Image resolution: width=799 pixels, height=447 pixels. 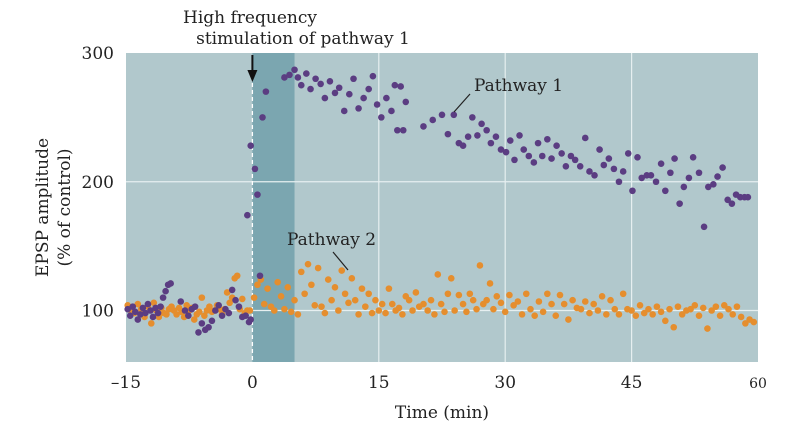 What do you see at coordinates (250, 18) in the screenshot?
I see `stimulation-label-line1: High frequency` at bounding box center [250, 18].